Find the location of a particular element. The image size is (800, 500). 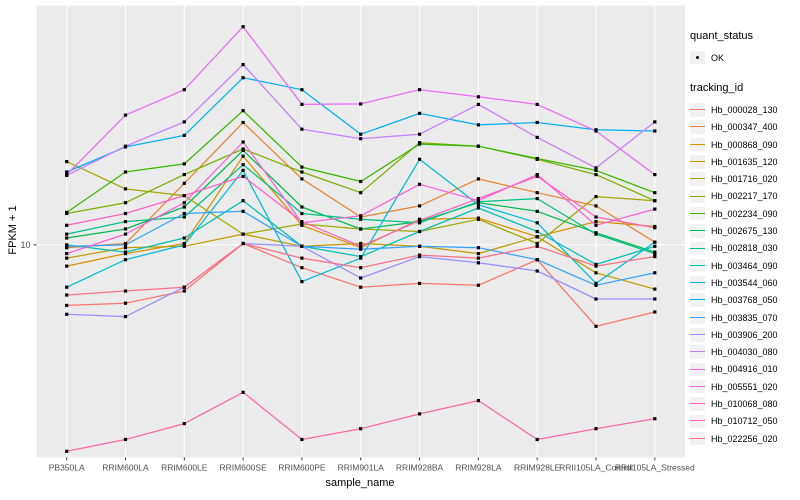

legend-item-label: Hb_010068_080 is located at coordinates (744, 403).